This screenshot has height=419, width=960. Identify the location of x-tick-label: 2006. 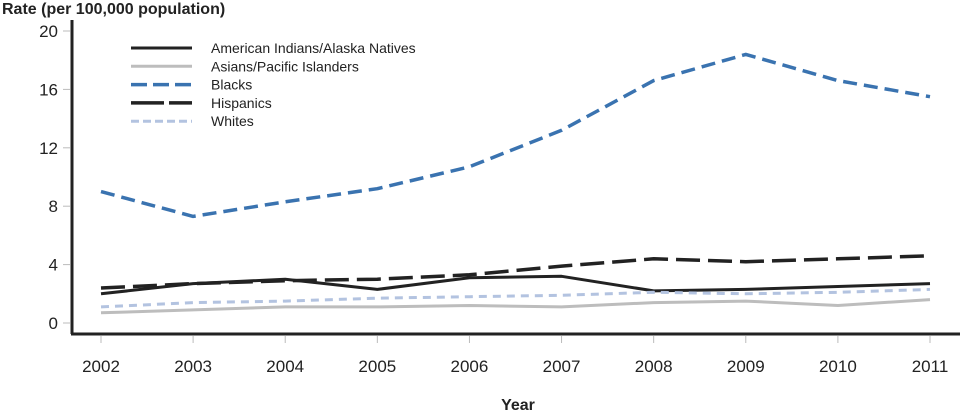
(470, 366).